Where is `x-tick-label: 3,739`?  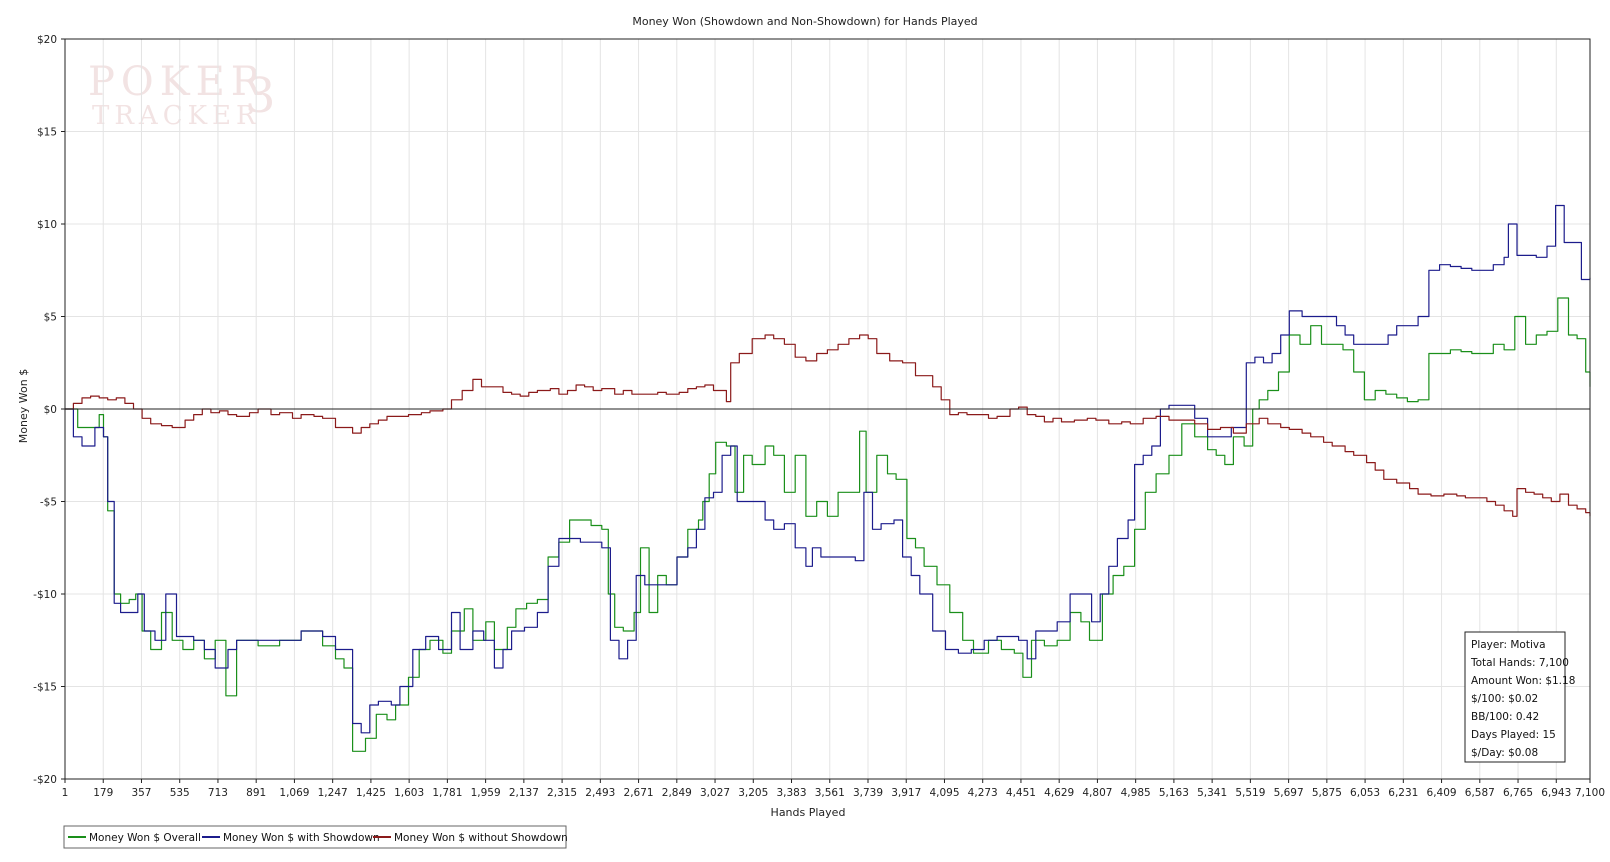
x-tick-label: 3,739 is located at coordinates (868, 793).